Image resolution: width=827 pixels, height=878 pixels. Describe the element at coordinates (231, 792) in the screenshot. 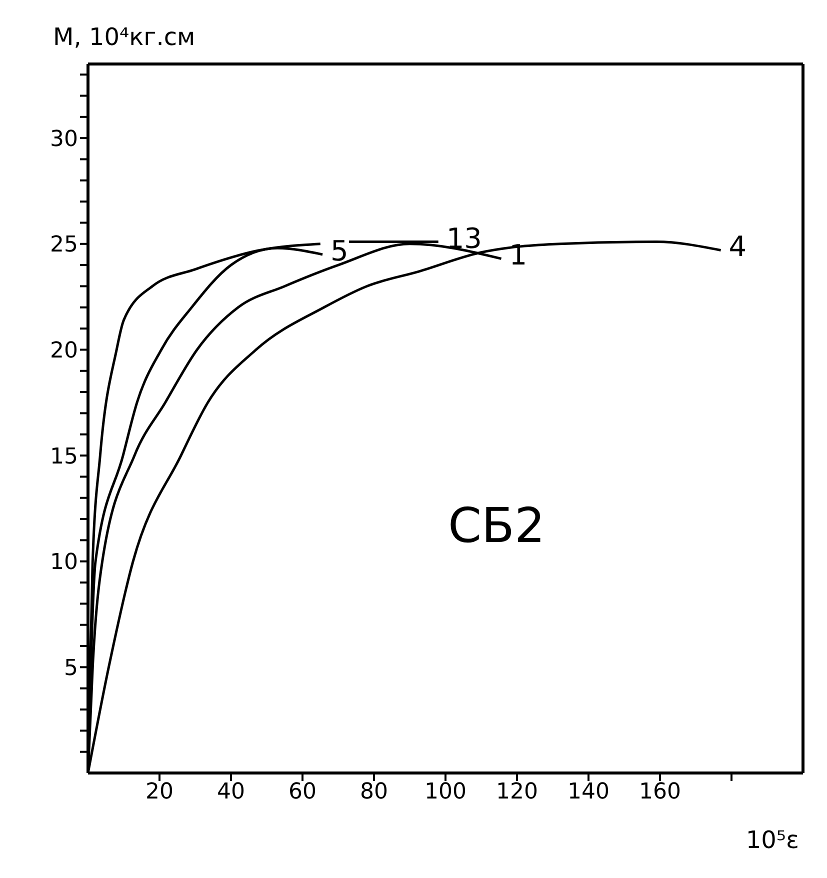

I see `x-tick-label: 40` at that location.